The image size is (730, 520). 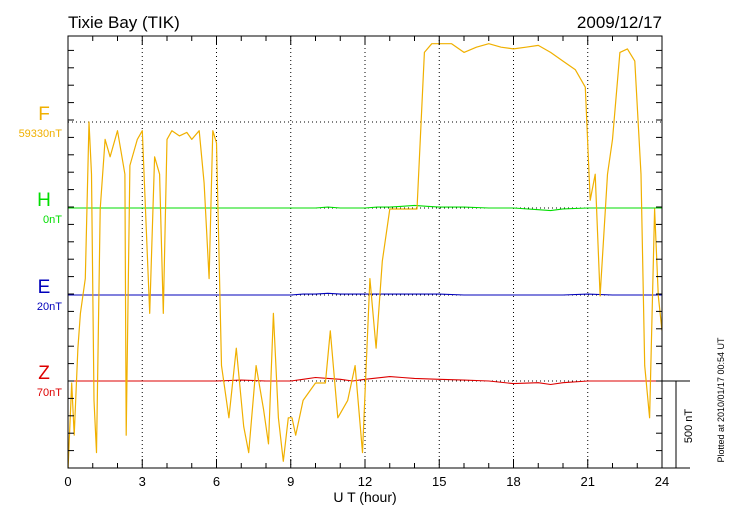 I want to click on chart-date: 2009/12/17, so click(x=619, y=22).